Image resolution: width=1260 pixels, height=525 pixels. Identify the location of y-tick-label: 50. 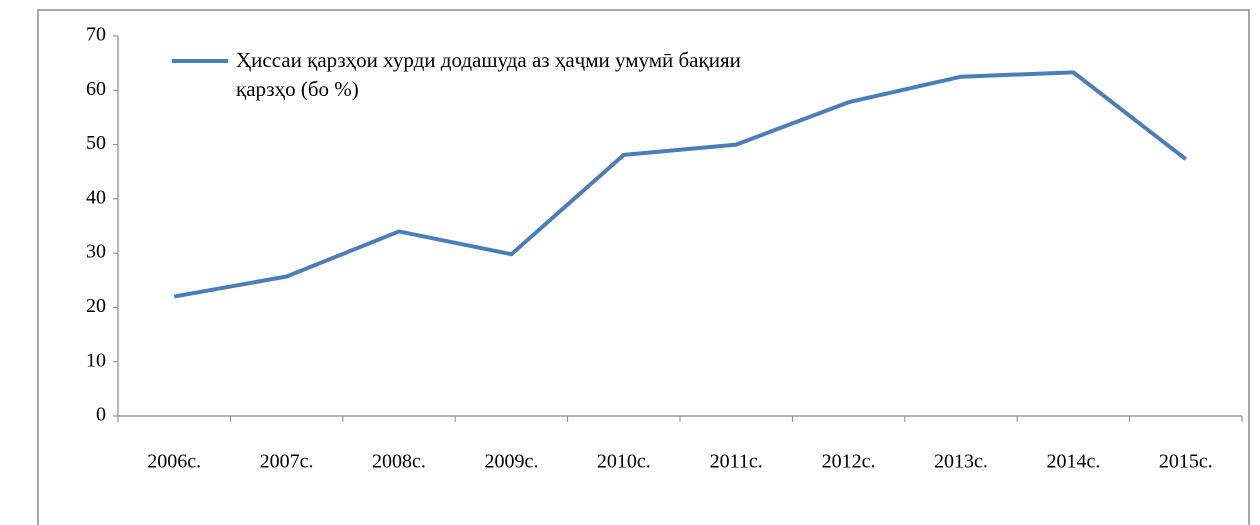
(96, 143).